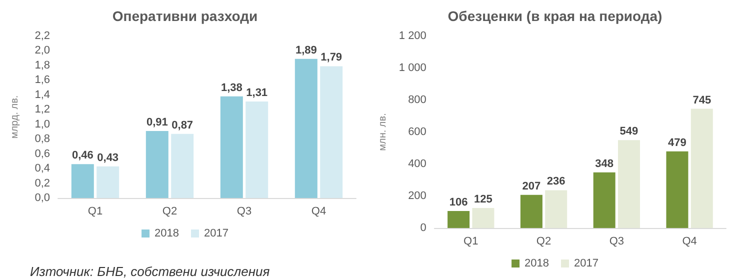  What do you see at coordinates (183, 125) in the screenshot?
I see `data-label: 0,87` at bounding box center [183, 125].